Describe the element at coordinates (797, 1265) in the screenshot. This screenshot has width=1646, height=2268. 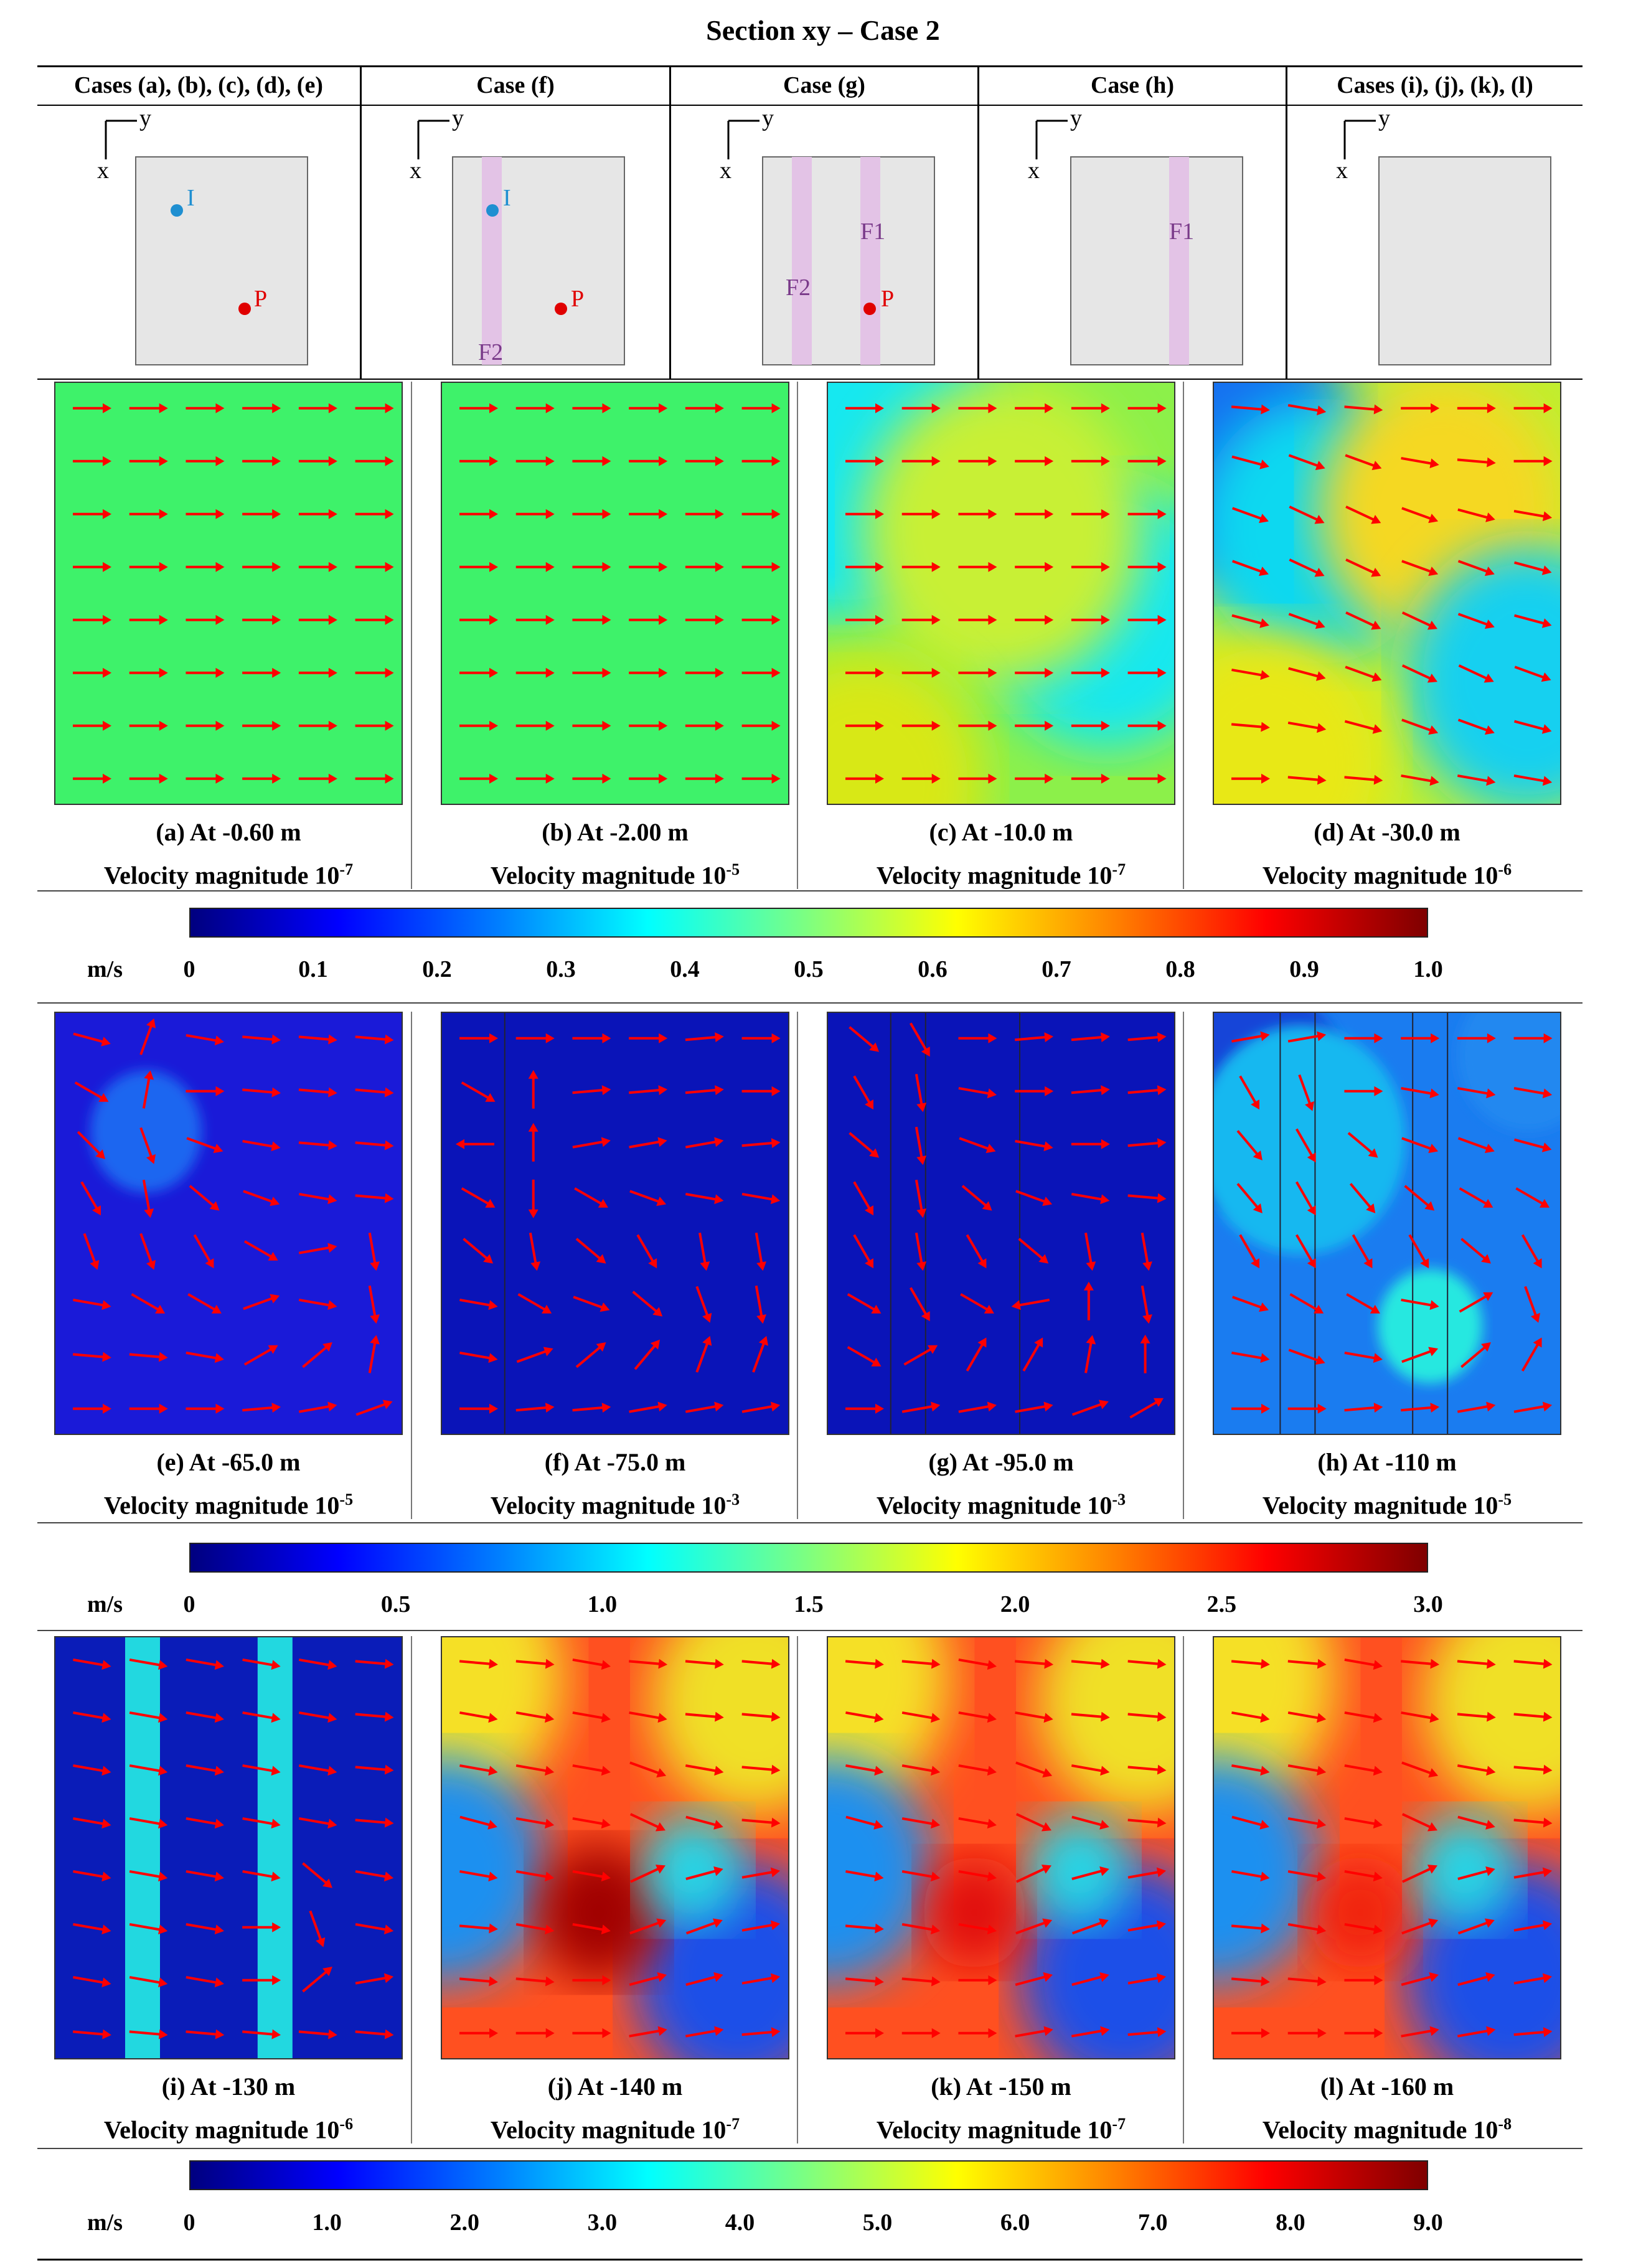
I see `plot-column-divider` at that location.